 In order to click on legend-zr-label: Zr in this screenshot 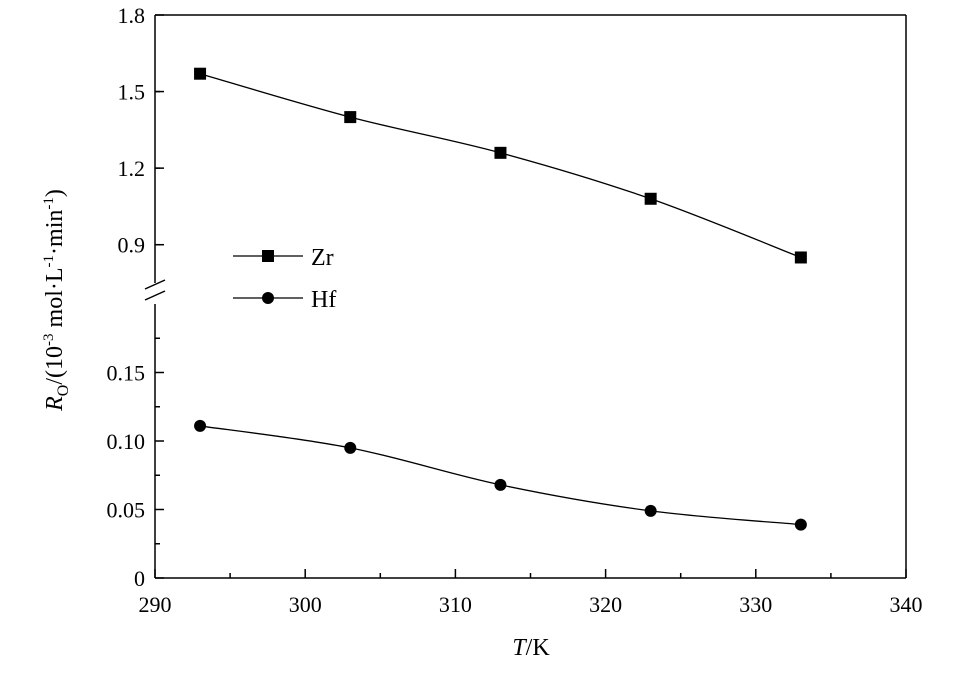, I will do `click(322, 258)`.